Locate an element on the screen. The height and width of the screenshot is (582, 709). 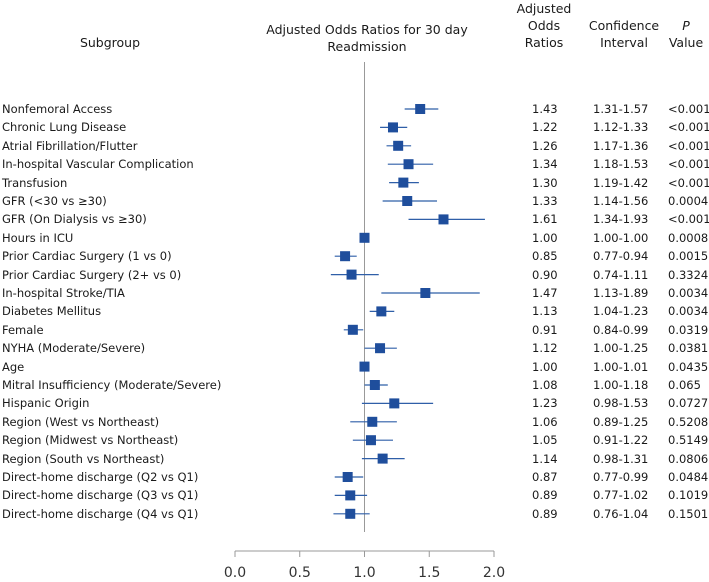
odds-ratio-value: 1.34 is located at coordinates (545, 164).